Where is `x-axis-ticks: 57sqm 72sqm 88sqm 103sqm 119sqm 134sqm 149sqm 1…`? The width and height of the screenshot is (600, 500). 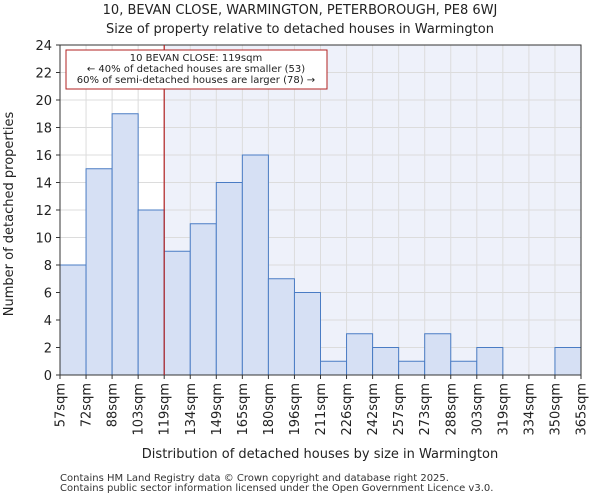 x-axis-ticks: 57sqm 72sqm 88sqm 103sqm 119sqm 134sqm 149sqm 1… is located at coordinates (322, 405).